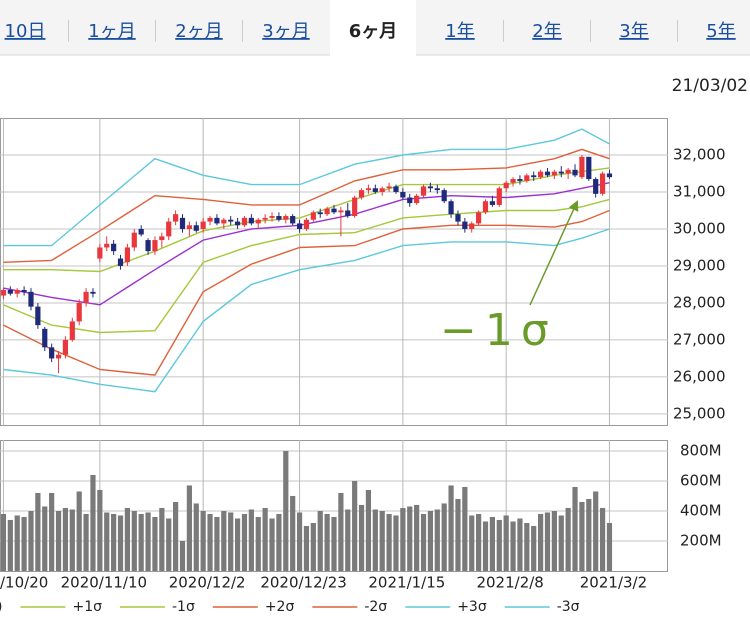 This screenshot has height=638, width=750. What do you see at coordinates (406, 583) in the screenshot?
I see `x-tick-label: 2021/1/15` at bounding box center [406, 583].